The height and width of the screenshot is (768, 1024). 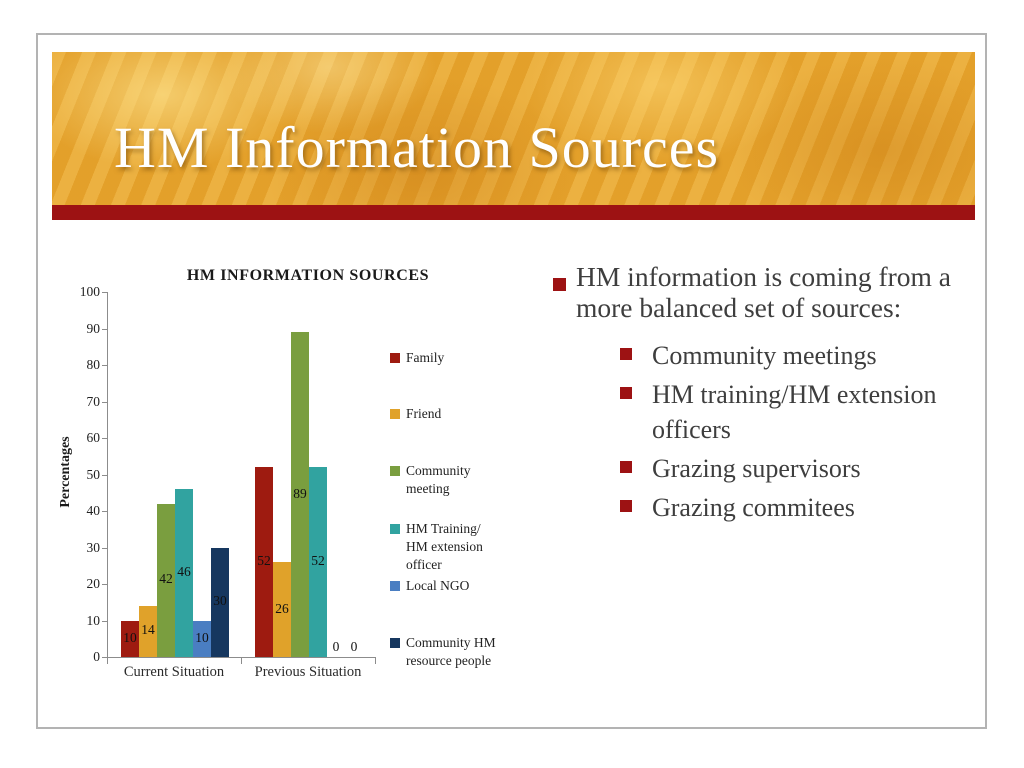 I want to click on legend-label: Community HM resource people, so click(x=451, y=651).